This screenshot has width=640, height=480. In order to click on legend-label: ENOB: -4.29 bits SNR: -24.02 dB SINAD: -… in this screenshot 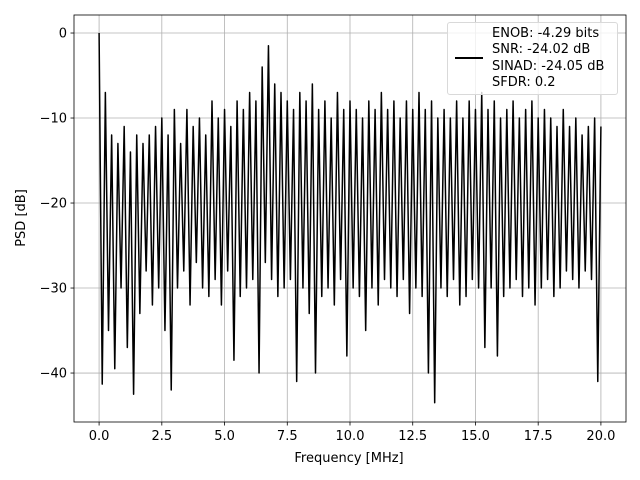, I will do `click(548, 58)`.